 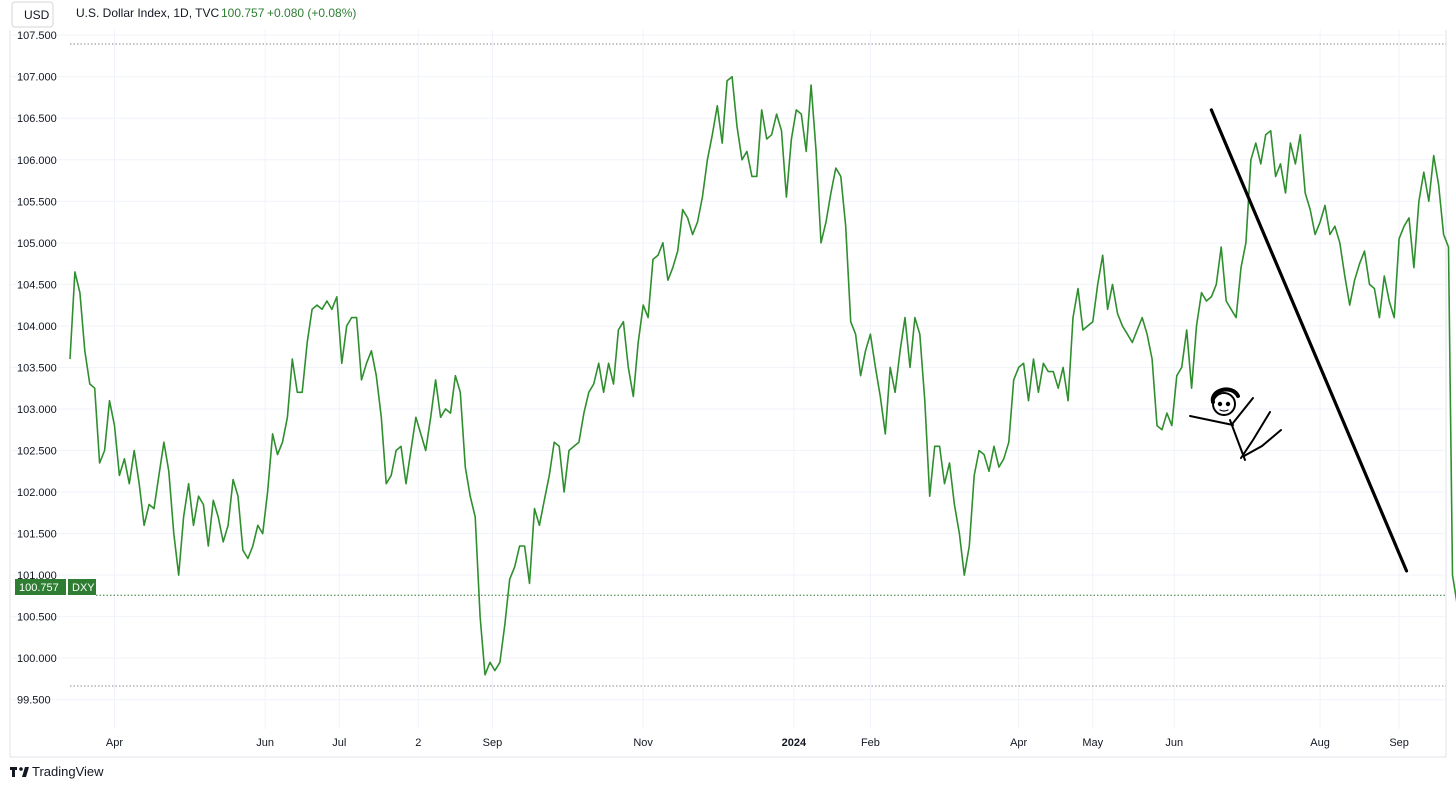 I want to click on y-tick-label: 105.000, so click(x=37, y=244).